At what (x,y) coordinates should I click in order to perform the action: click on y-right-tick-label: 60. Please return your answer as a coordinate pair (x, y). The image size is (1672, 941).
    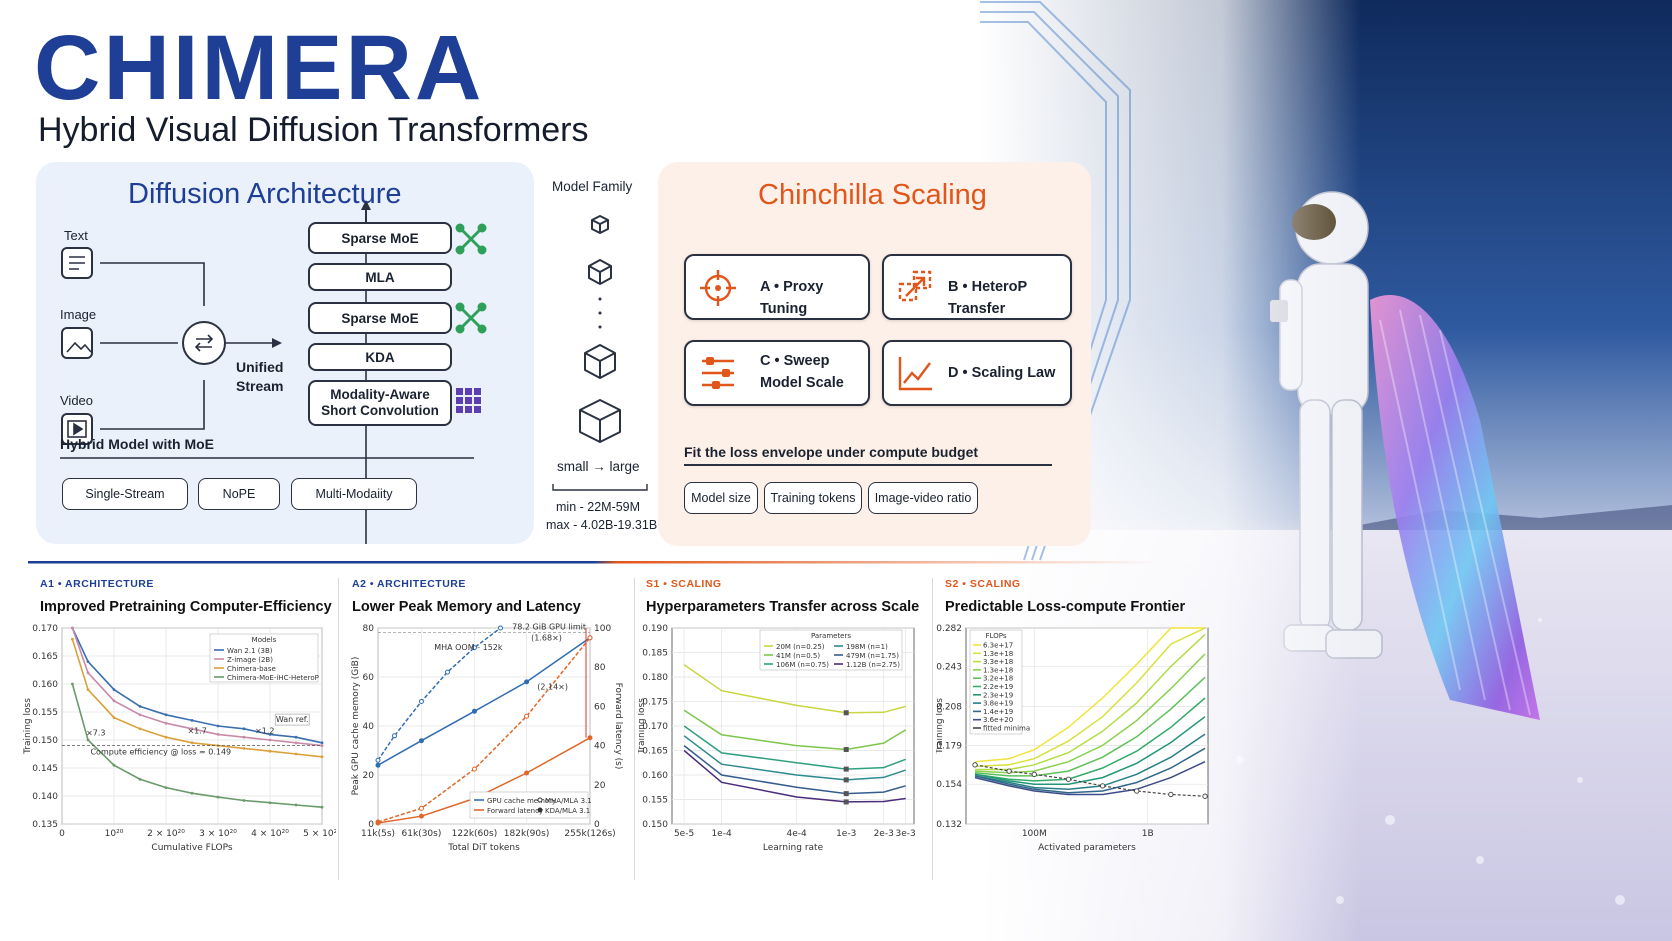
    Looking at the image, I should click on (600, 707).